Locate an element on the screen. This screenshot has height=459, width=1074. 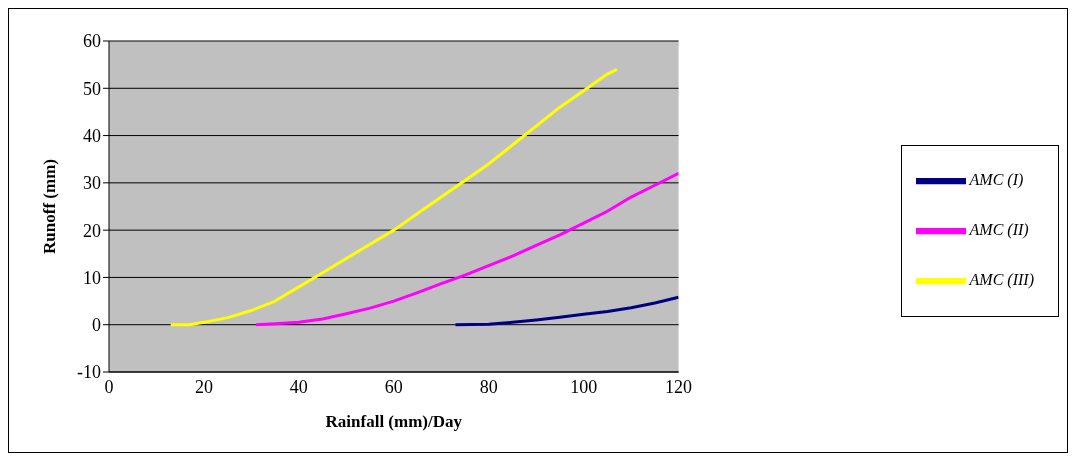
y-tick-label: 60 is located at coordinates (92, 41).